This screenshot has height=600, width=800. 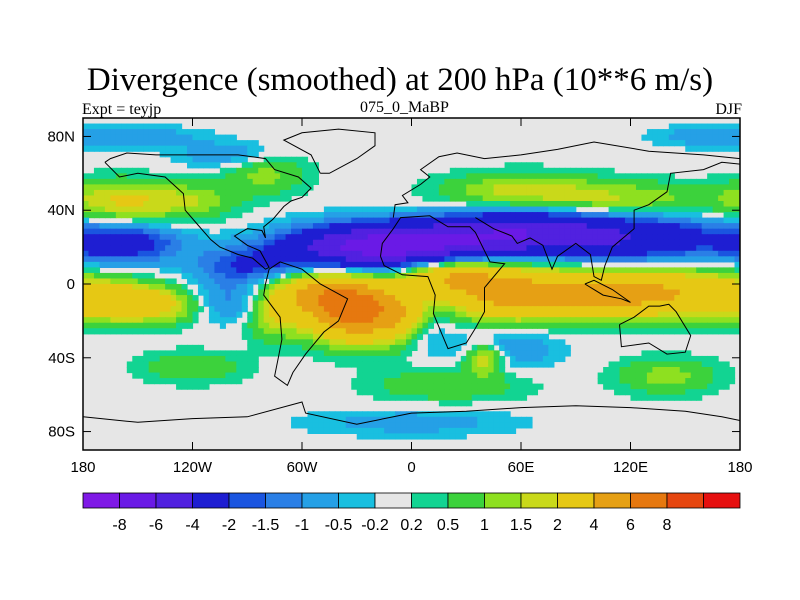 I want to click on y-tick-label: 40N, so click(x=61, y=210).